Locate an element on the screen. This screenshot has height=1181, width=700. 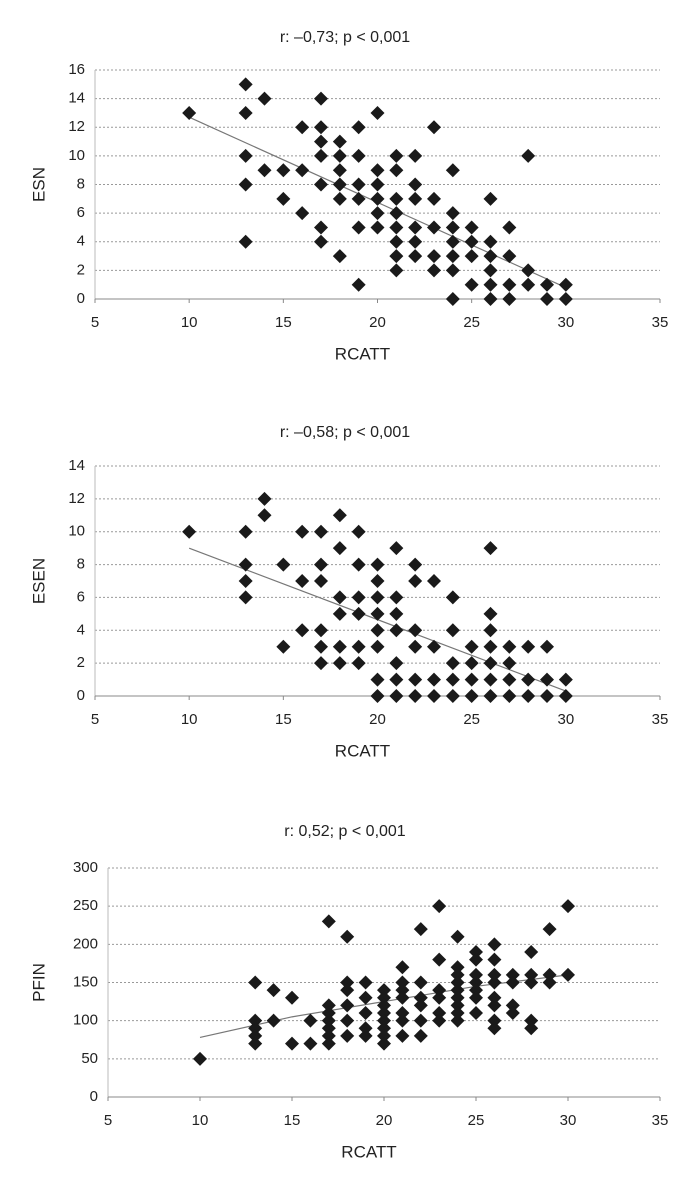
x-tick-label: 5 is located at coordinates (95, 322).